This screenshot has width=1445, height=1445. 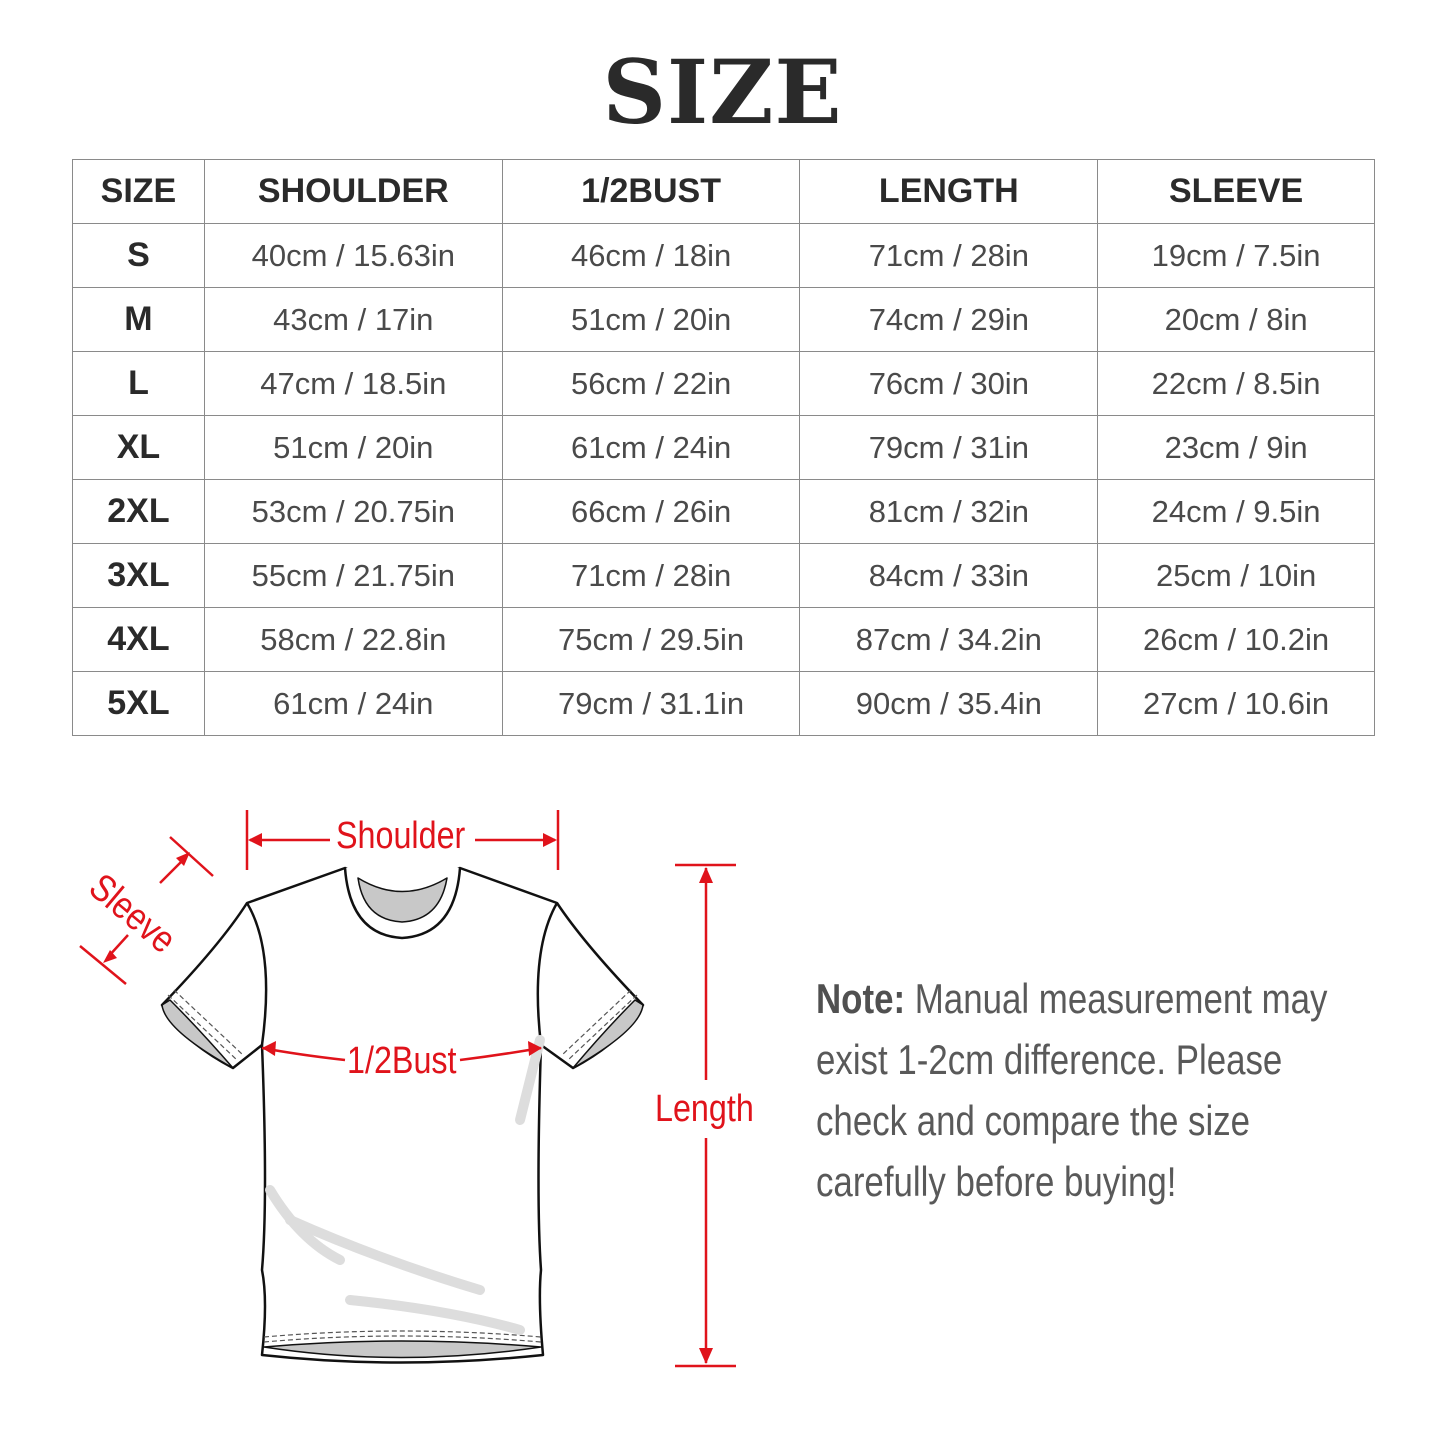 I want to click on measurement-cell: 79cm / 31.1in, so click(x=651, y=703).